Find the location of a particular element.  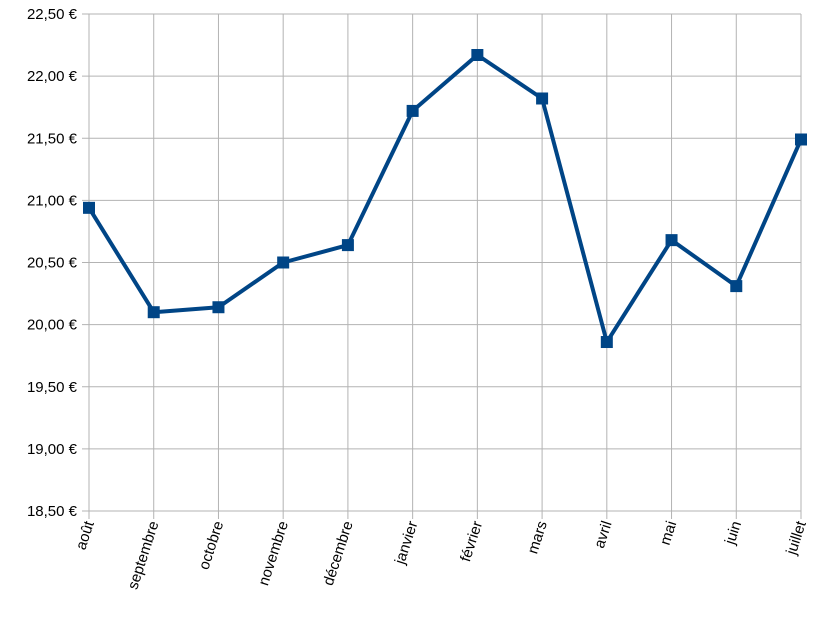

y-tick-label: 20,00 € is located at coordinates (52, 325).